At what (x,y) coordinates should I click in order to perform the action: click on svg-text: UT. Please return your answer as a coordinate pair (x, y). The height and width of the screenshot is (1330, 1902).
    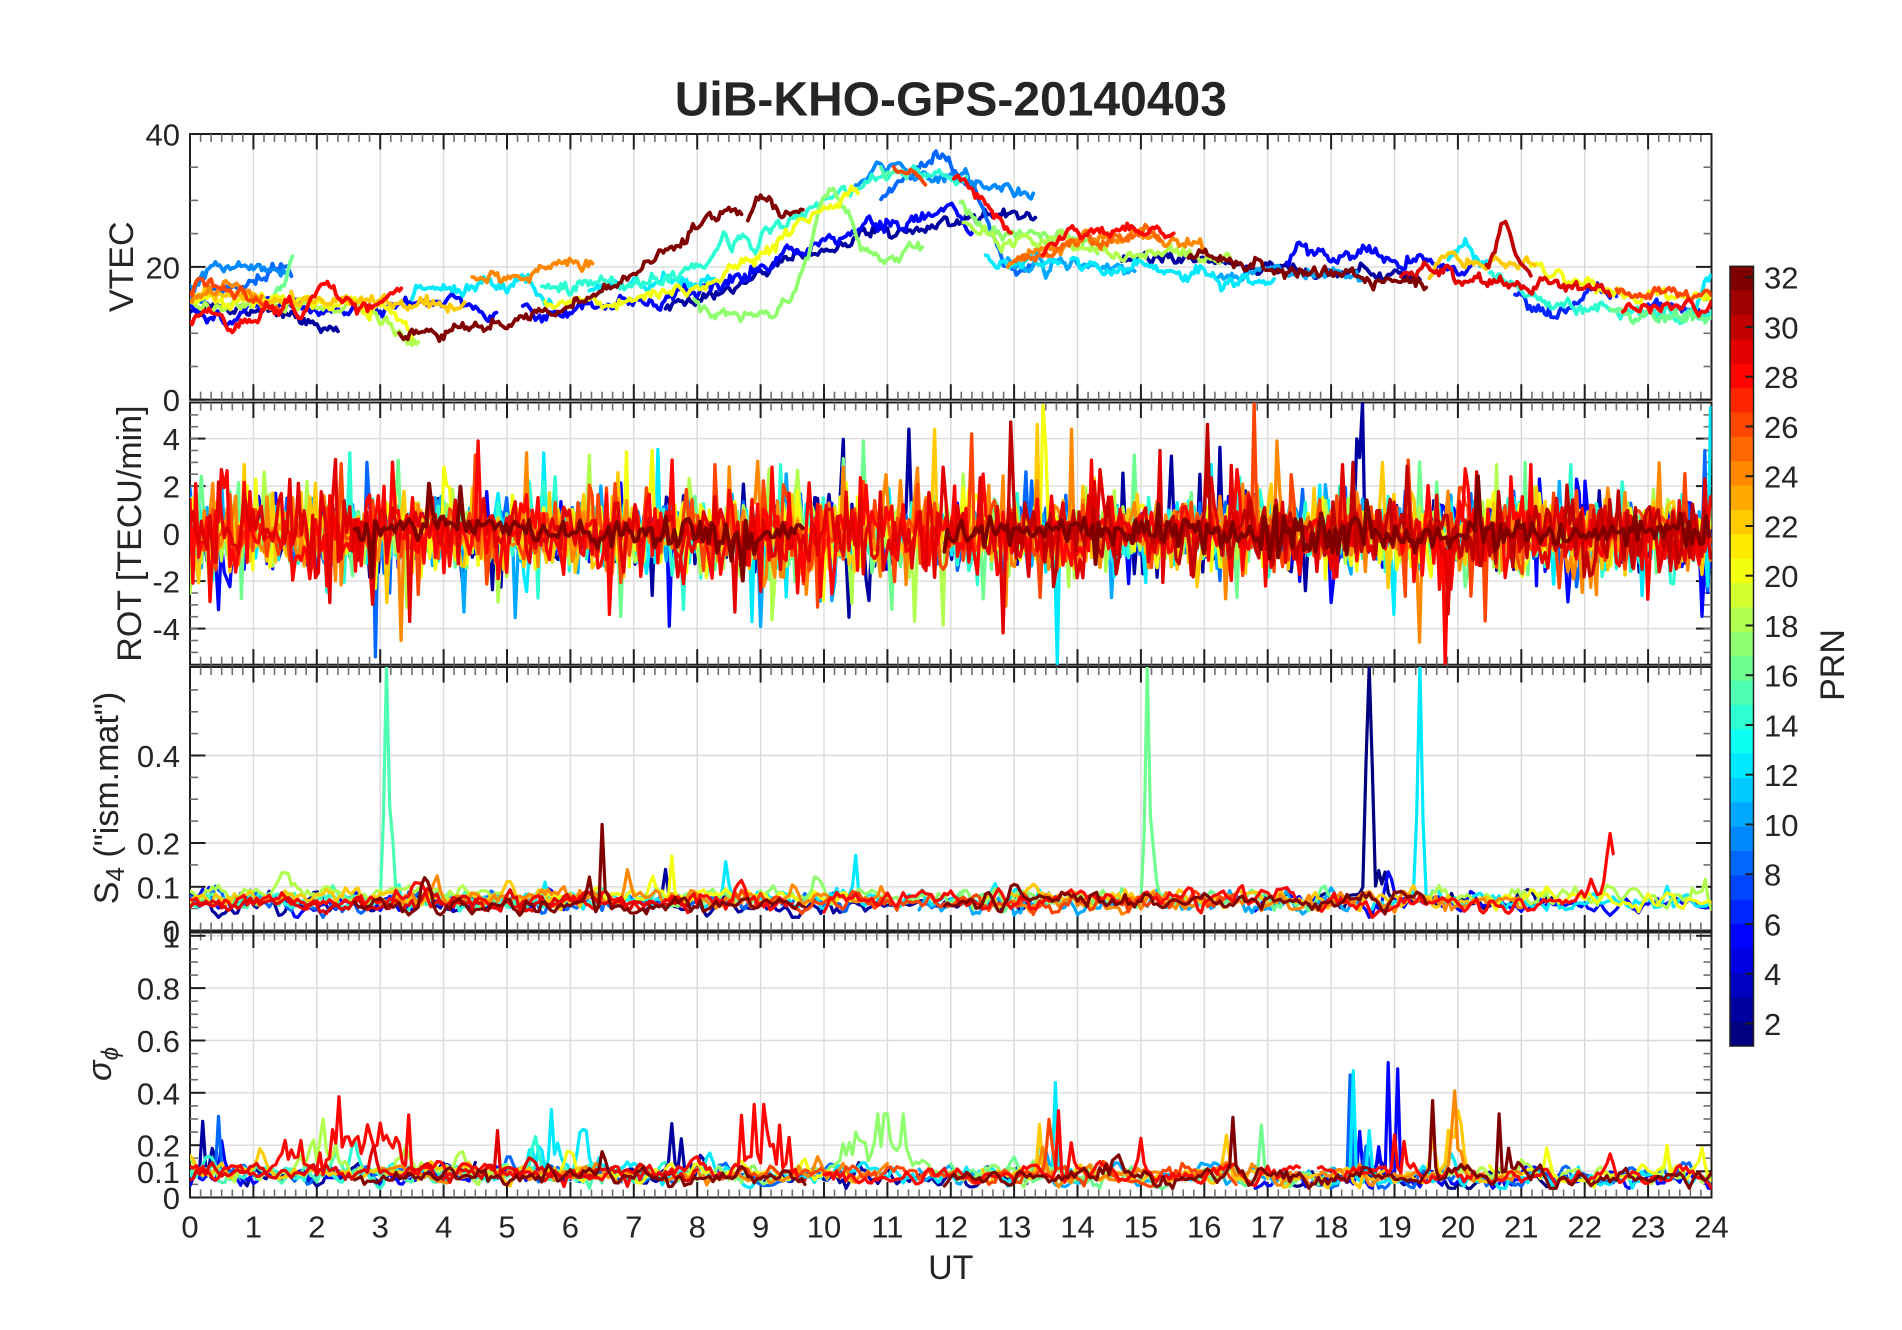
    Looking at the image, I should click on (950, 1268).